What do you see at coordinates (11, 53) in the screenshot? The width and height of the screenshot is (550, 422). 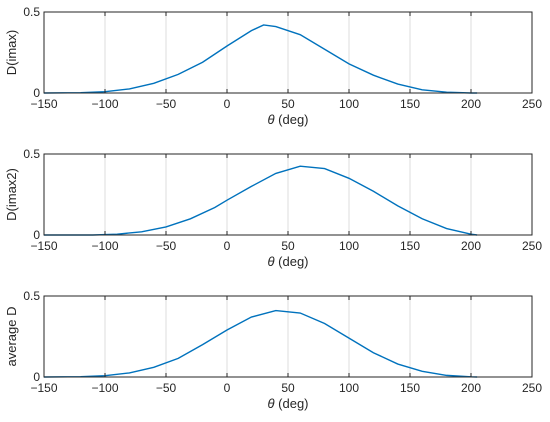 I see `y-axis-label: D(imax)` at bounding box center [11, 53].